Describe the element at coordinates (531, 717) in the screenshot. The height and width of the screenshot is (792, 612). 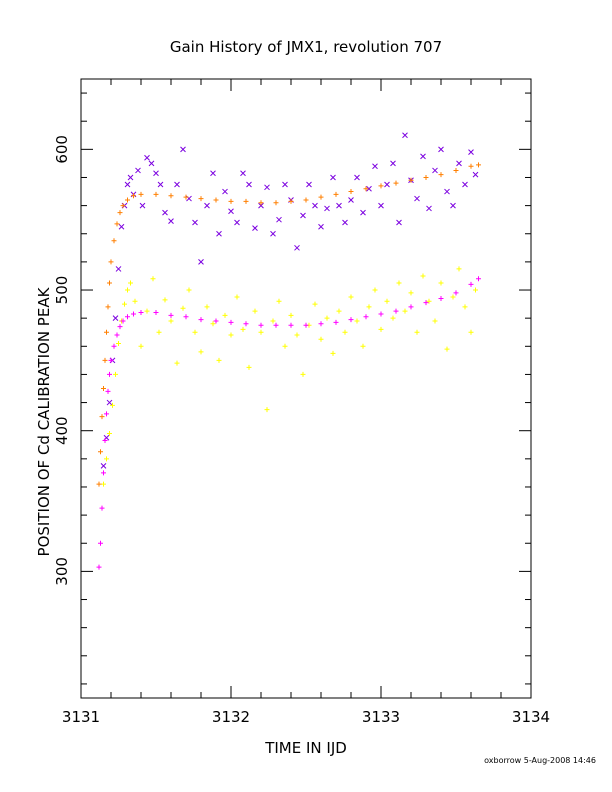
I see `x-tick-label: 3134` at that location.